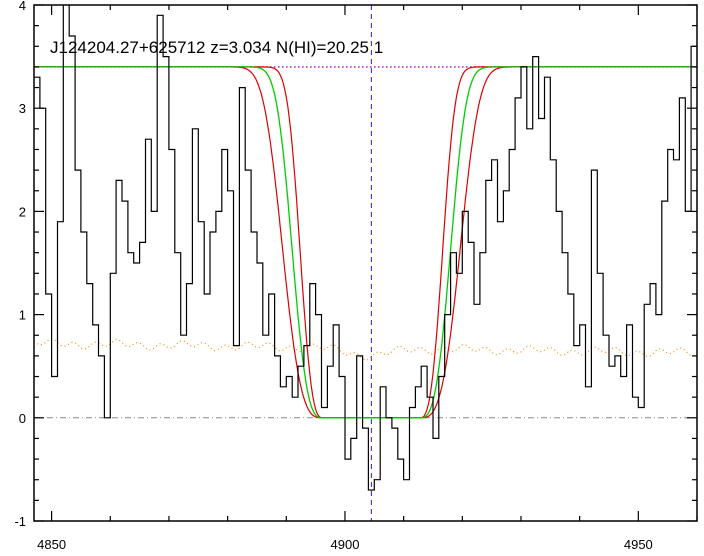 The image size is (704, 556). Describe the element at coordinates (22, 315) in the screenshot. I see `y-tick-label: 1` at that location.